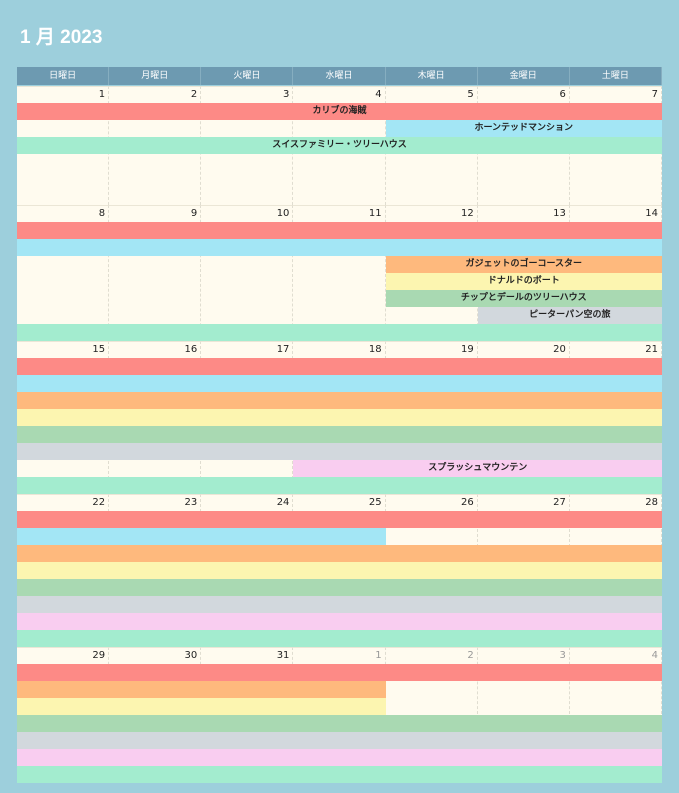 The width and height of the screenshot is (679, 793). I want to click on event-bar: ホーンテッドマンション, so click(523, 128).